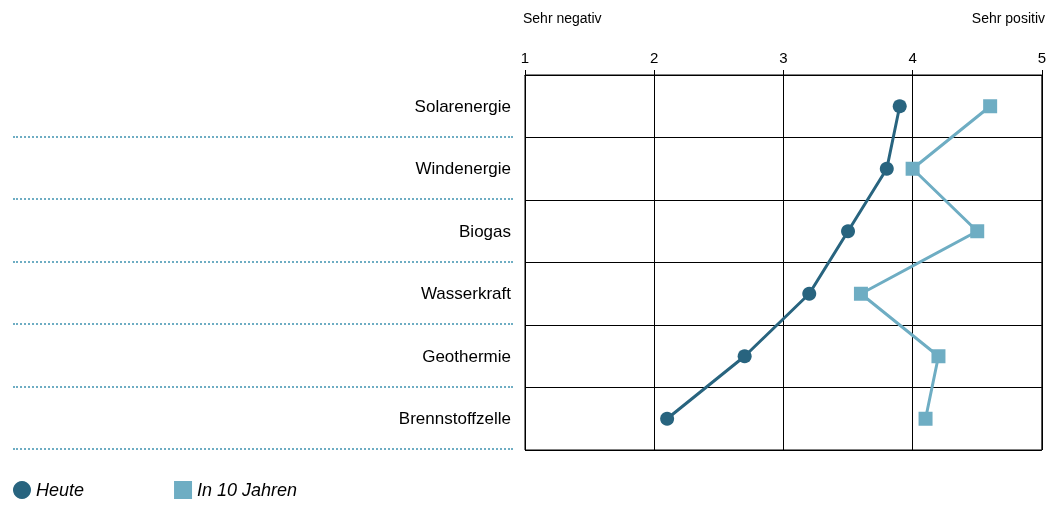  I want to click on text: Sehr positiv, so click(1008, 18).